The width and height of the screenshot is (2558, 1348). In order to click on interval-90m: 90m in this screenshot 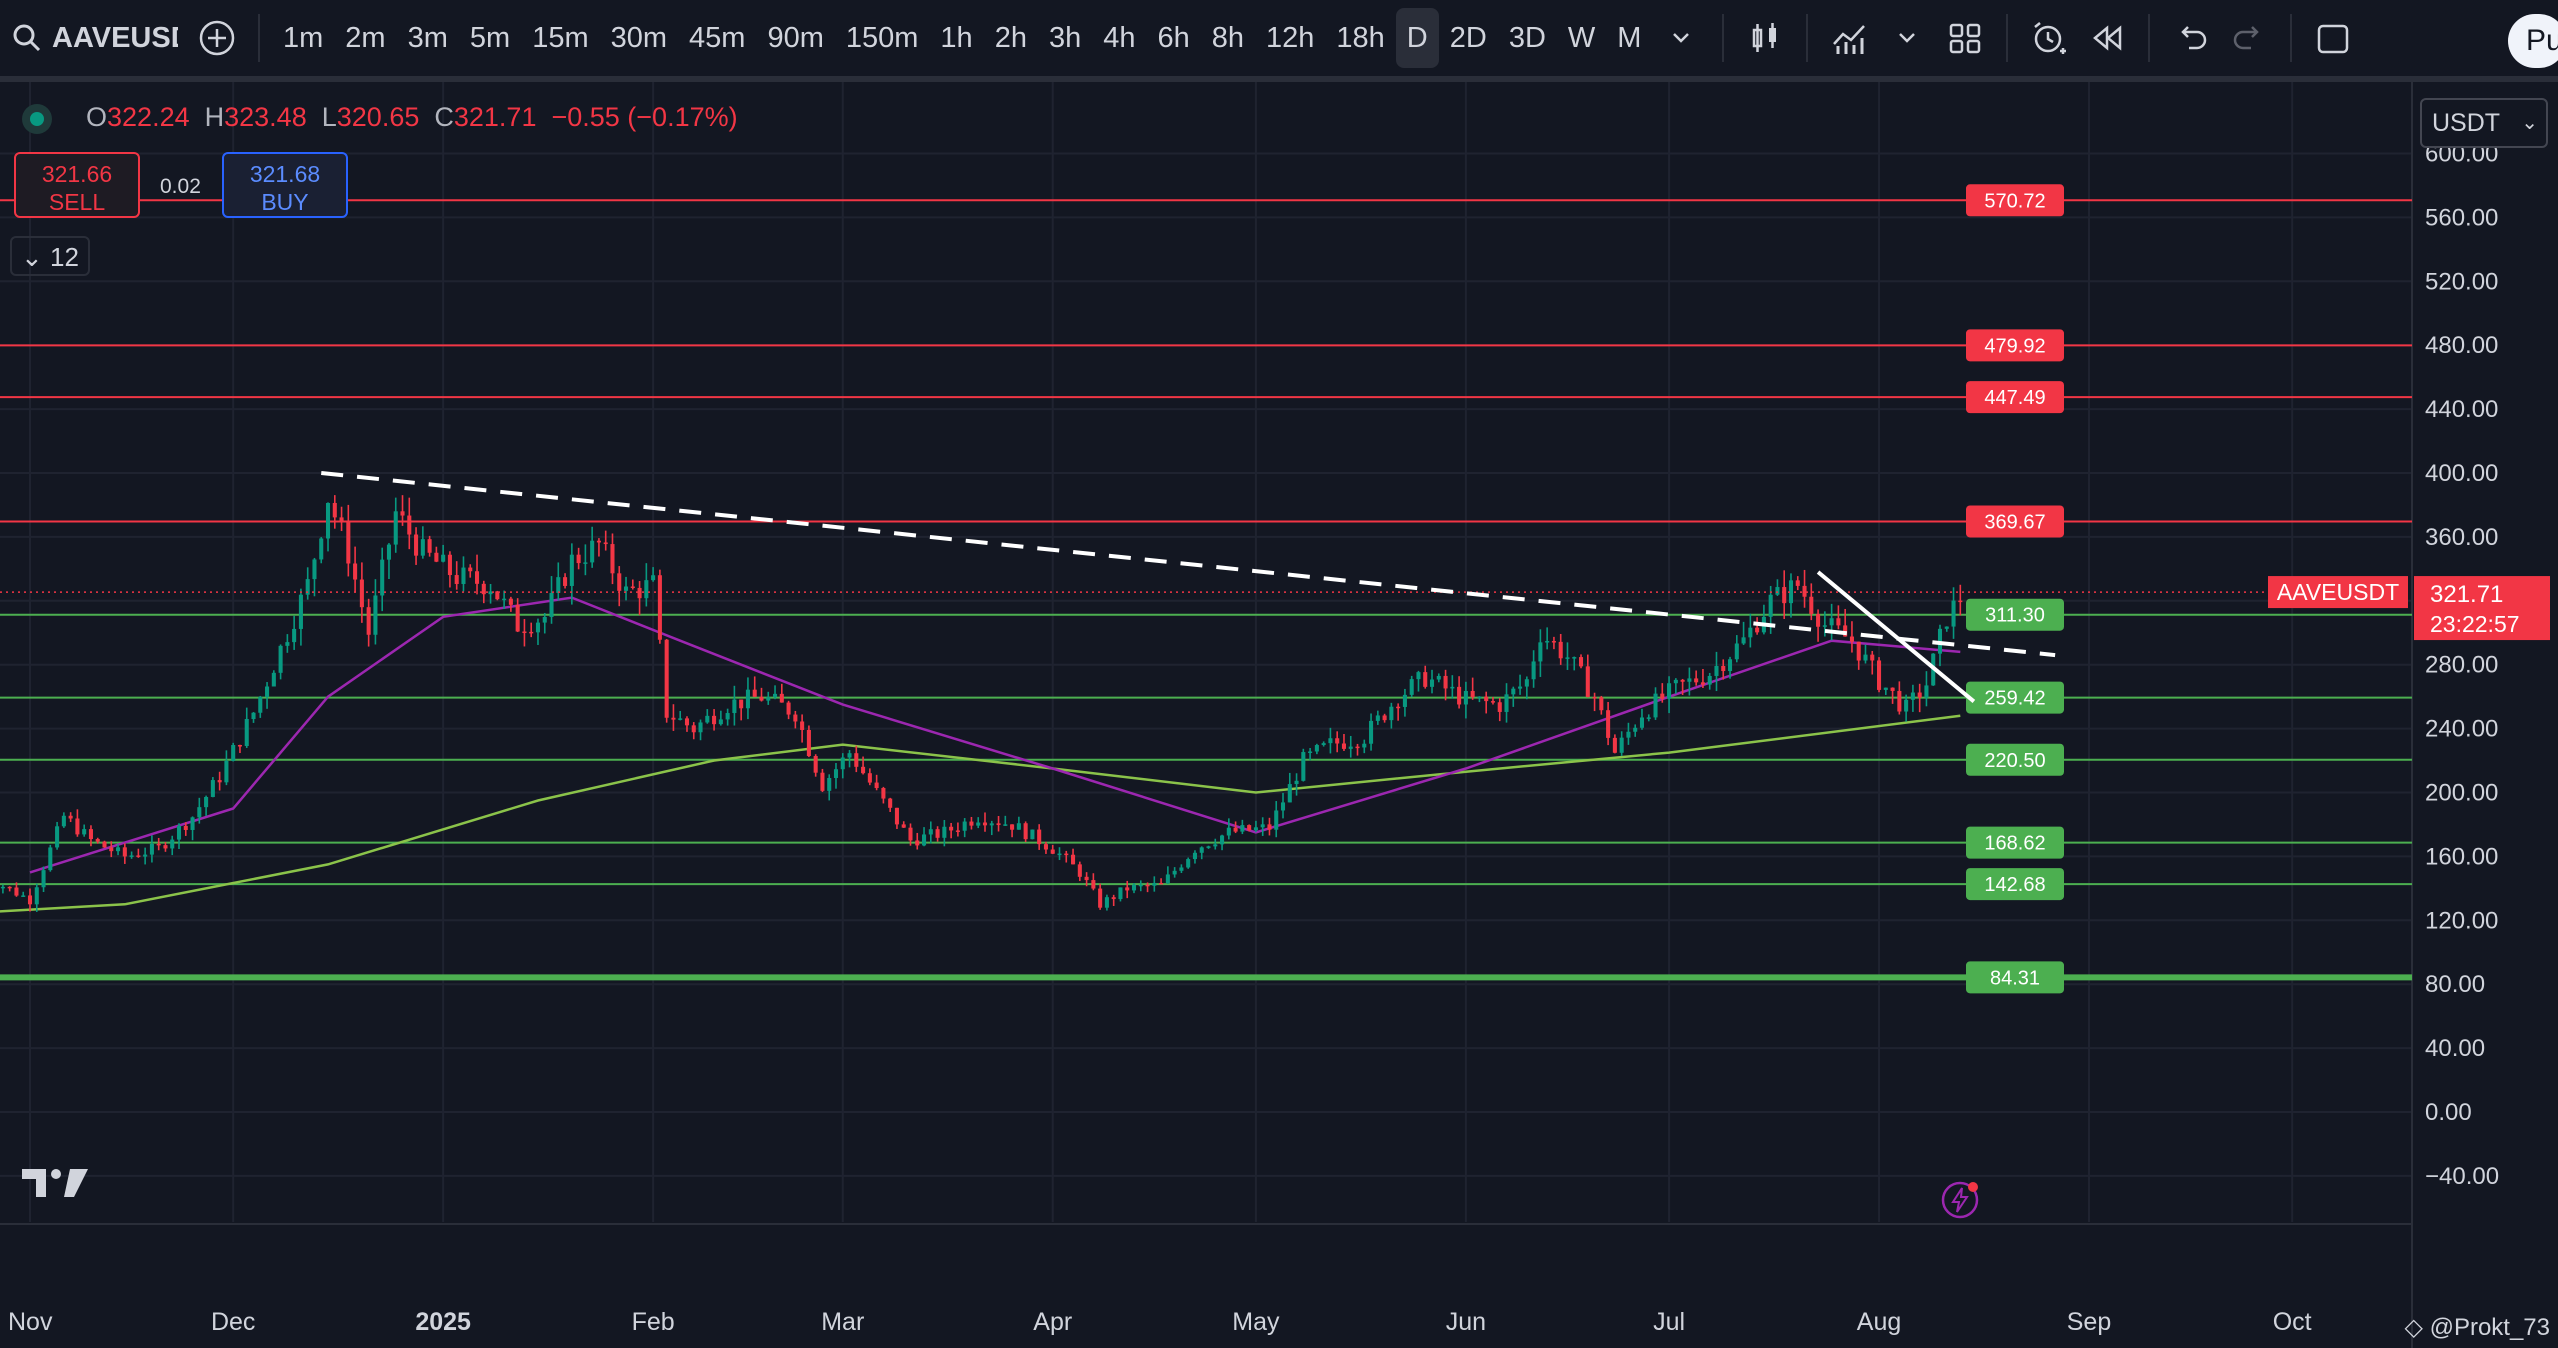, I will do `click(795, 38)`.